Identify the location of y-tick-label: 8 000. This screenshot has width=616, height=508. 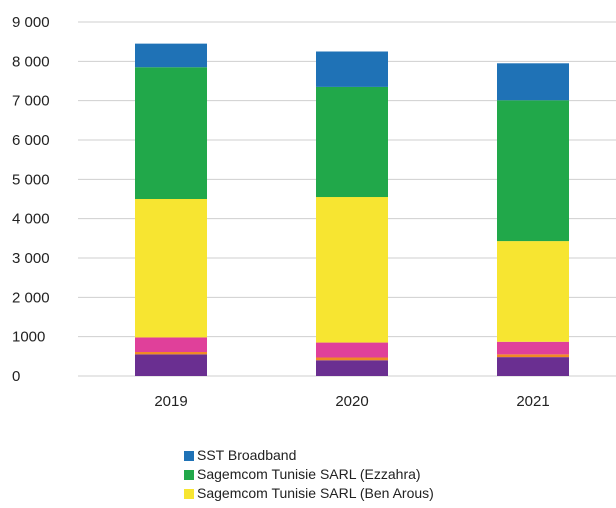
(31, 61).